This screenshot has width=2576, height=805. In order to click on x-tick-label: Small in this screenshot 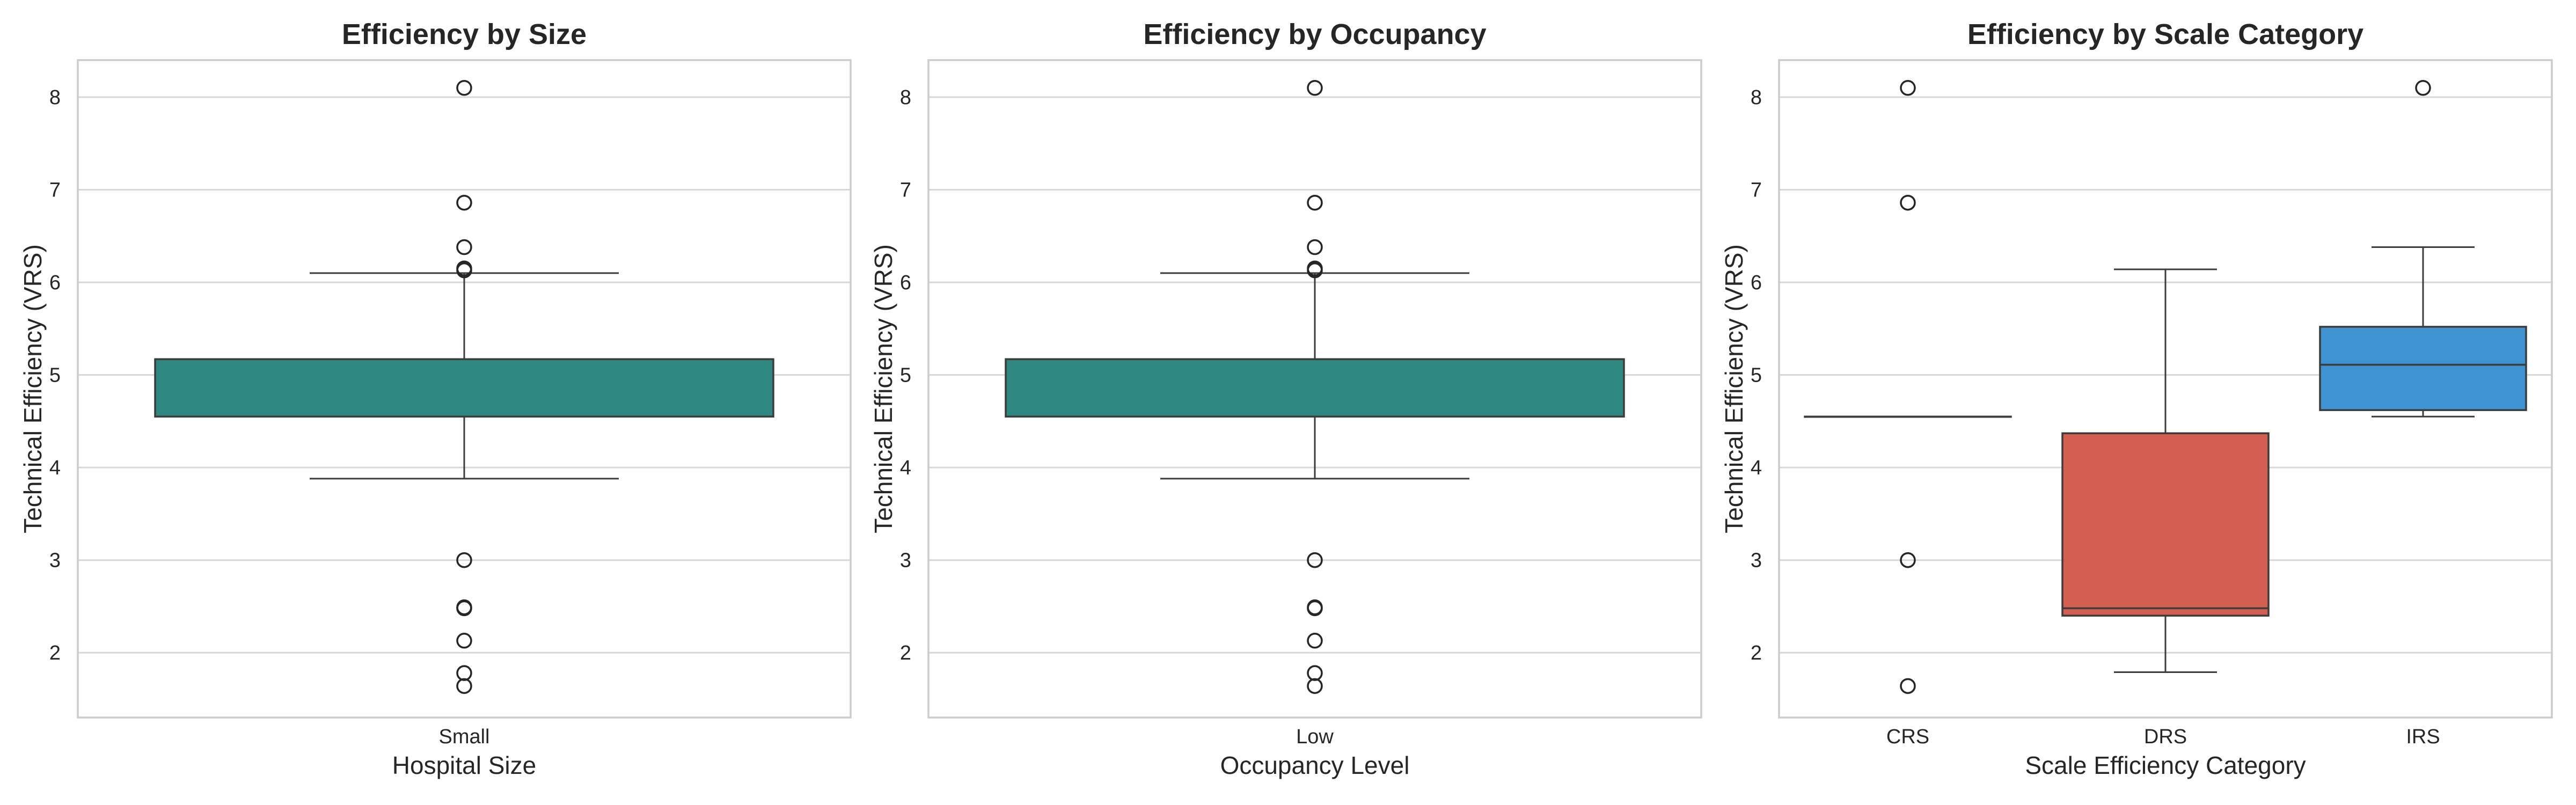, I will do `click(463, 737)`.